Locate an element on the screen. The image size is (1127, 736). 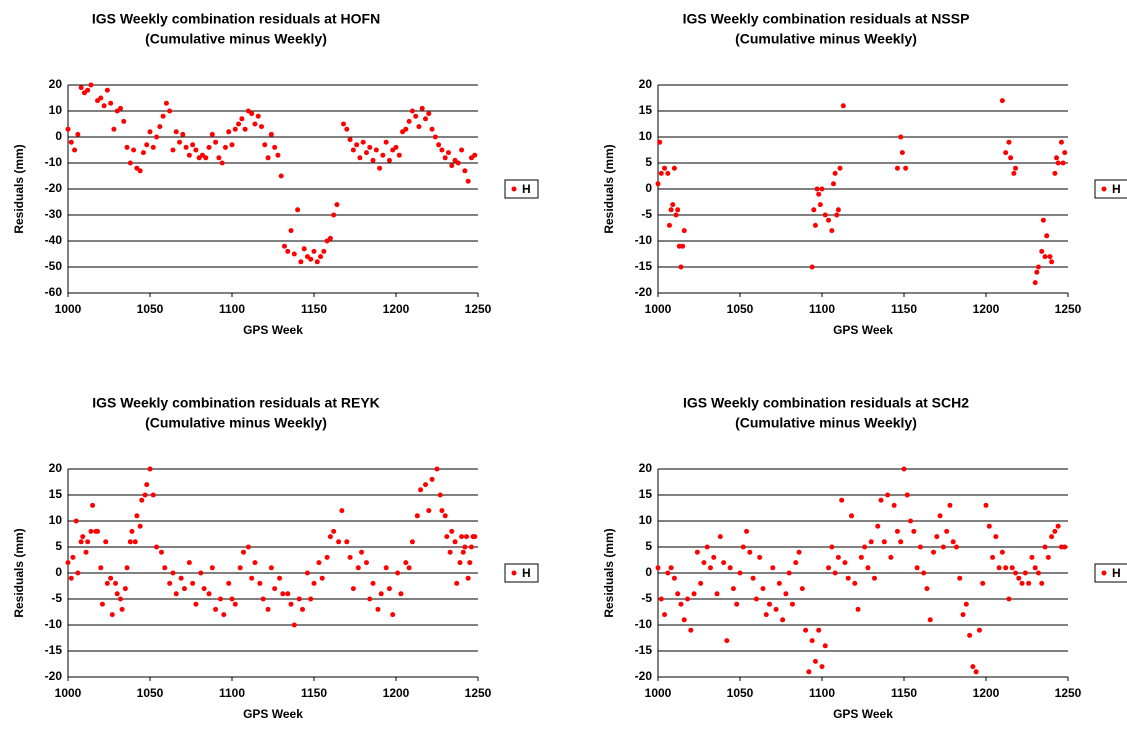
legend-box is located at coordinates (521, 189).